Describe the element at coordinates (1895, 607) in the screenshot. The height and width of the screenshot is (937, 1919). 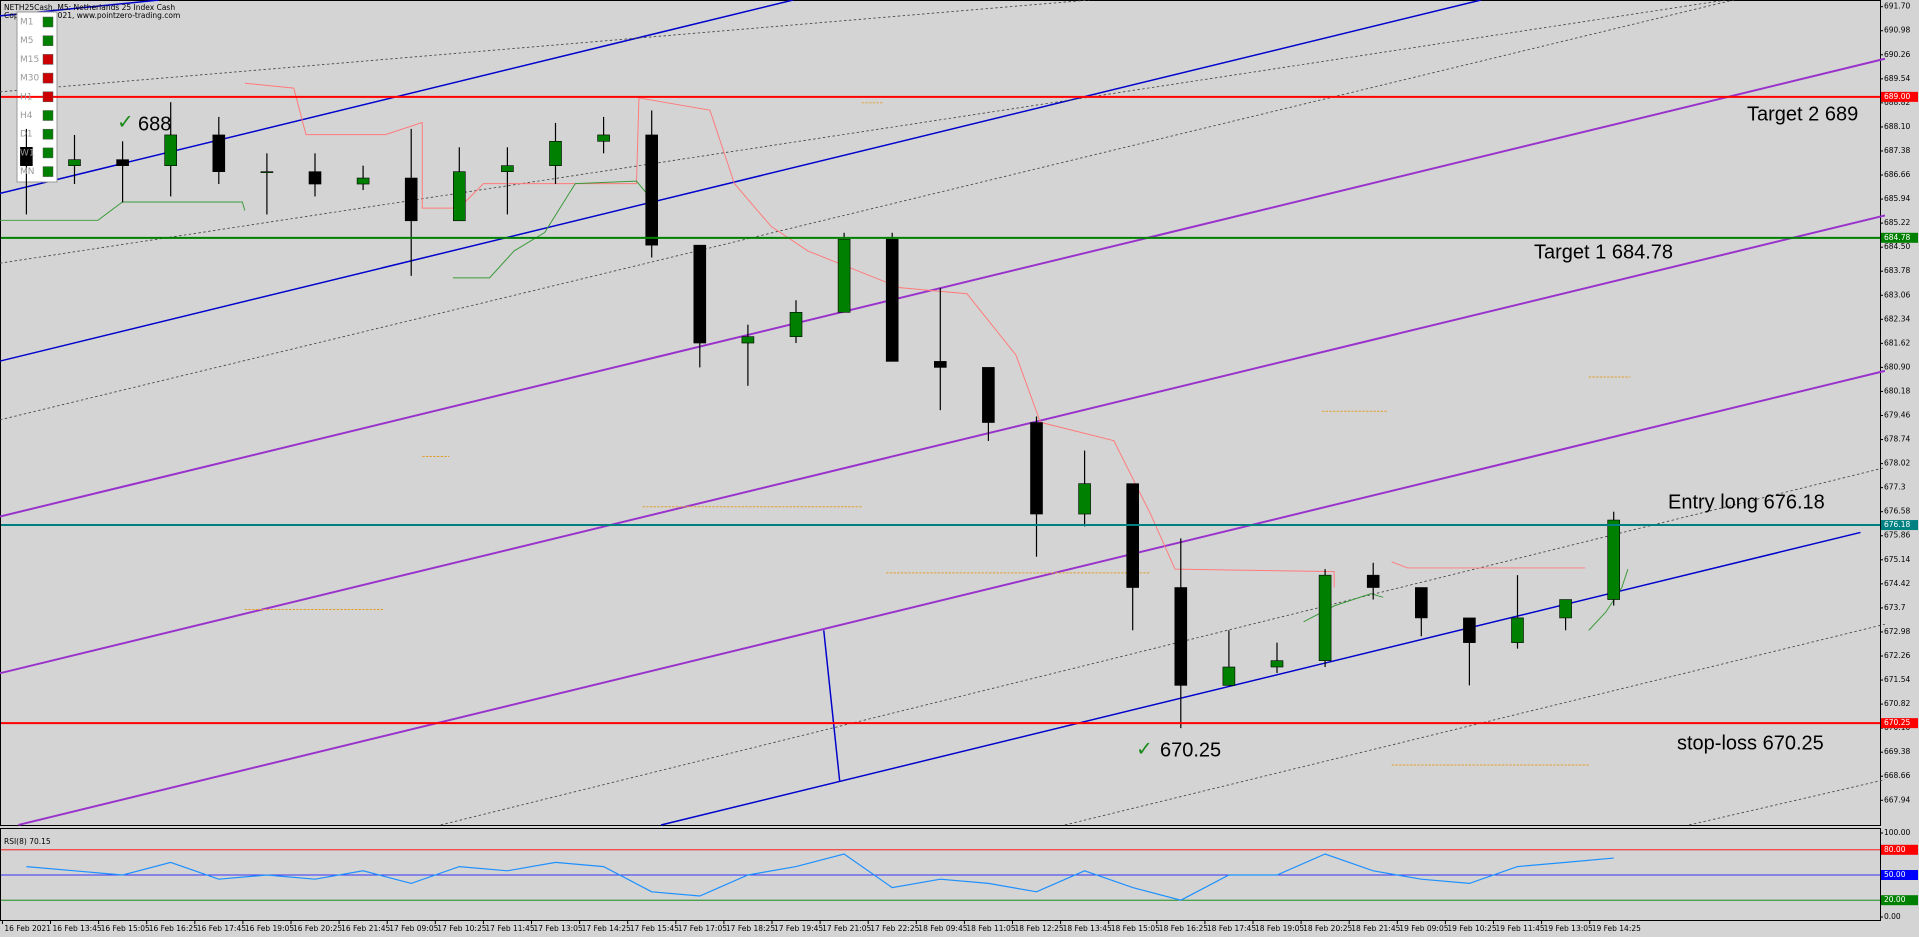
I see `y-tick-label: 673.7` at that location.